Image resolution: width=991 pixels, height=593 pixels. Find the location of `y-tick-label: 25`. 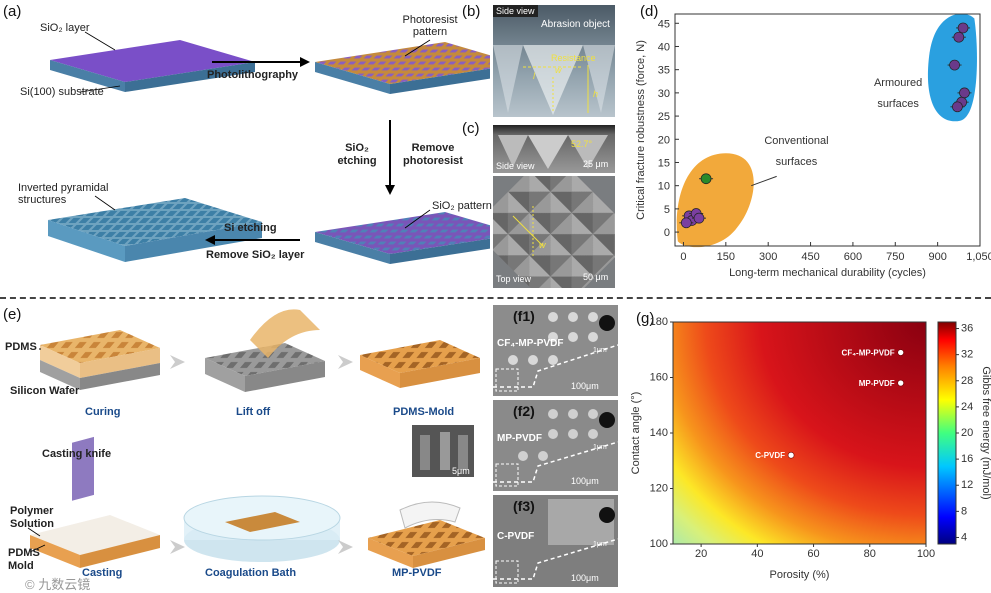

y-tick-label: 25 is located at coordinates (664, 117).